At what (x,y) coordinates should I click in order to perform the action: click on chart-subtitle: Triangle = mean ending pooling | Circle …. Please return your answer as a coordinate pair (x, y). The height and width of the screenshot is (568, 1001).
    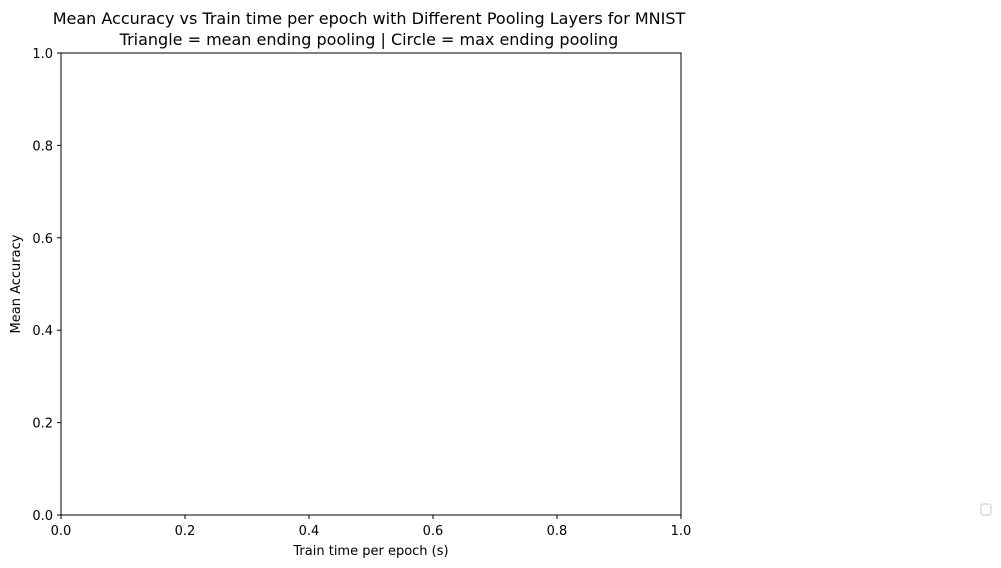
    Looking at the image, I should click on (369, 39).